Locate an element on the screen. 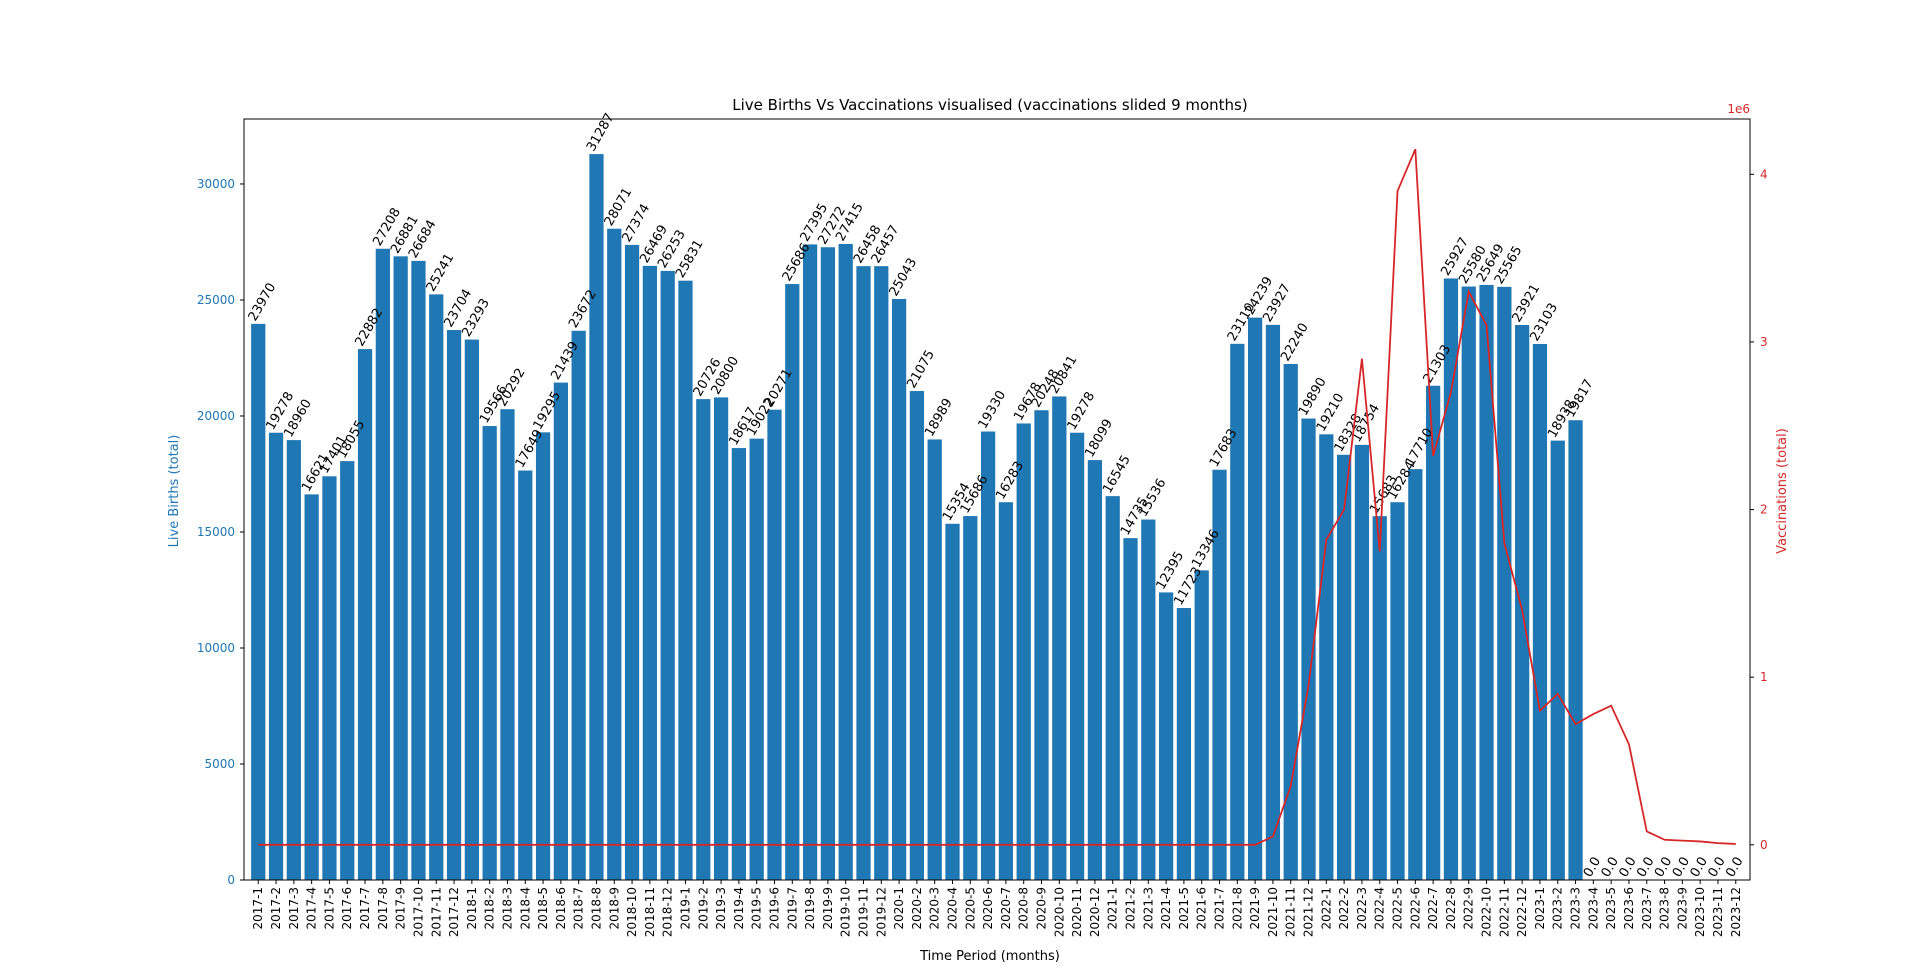 The width and height of the screenshot is (1920, 975). y-ticks: 0 5000 10000 15000 20000 25000 30000 is located at coordinates (220, 532).